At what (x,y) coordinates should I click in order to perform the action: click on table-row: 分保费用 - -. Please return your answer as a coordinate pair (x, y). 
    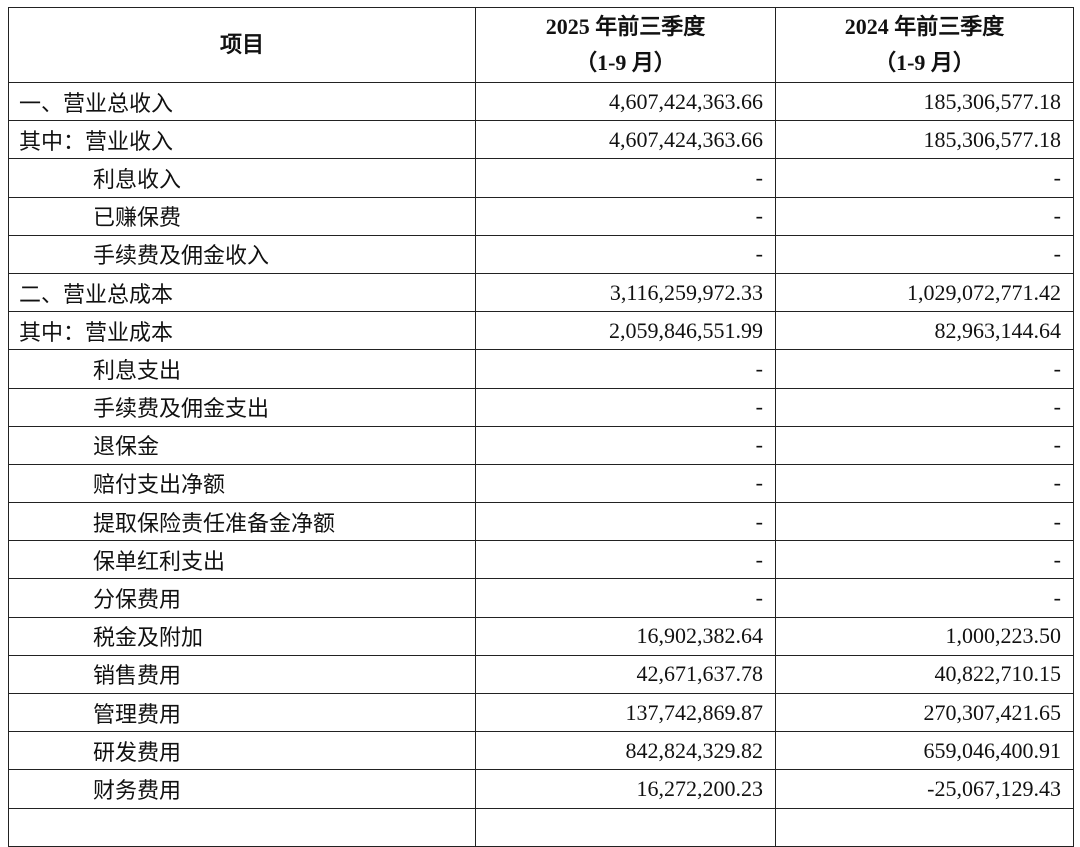
    Looking at the image, I should click on (541, 598).